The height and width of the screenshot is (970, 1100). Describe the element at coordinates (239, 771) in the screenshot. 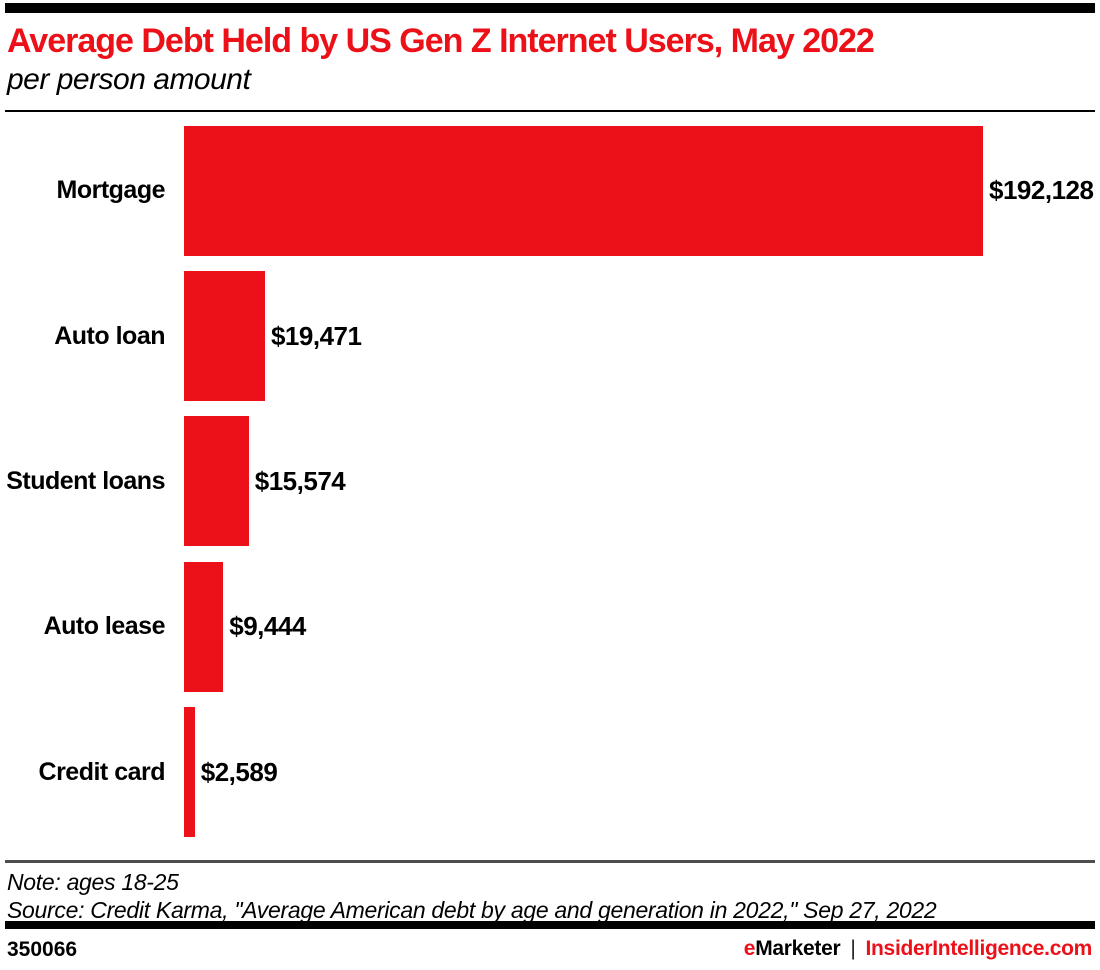

I see `value-label: $2,589` at that location.